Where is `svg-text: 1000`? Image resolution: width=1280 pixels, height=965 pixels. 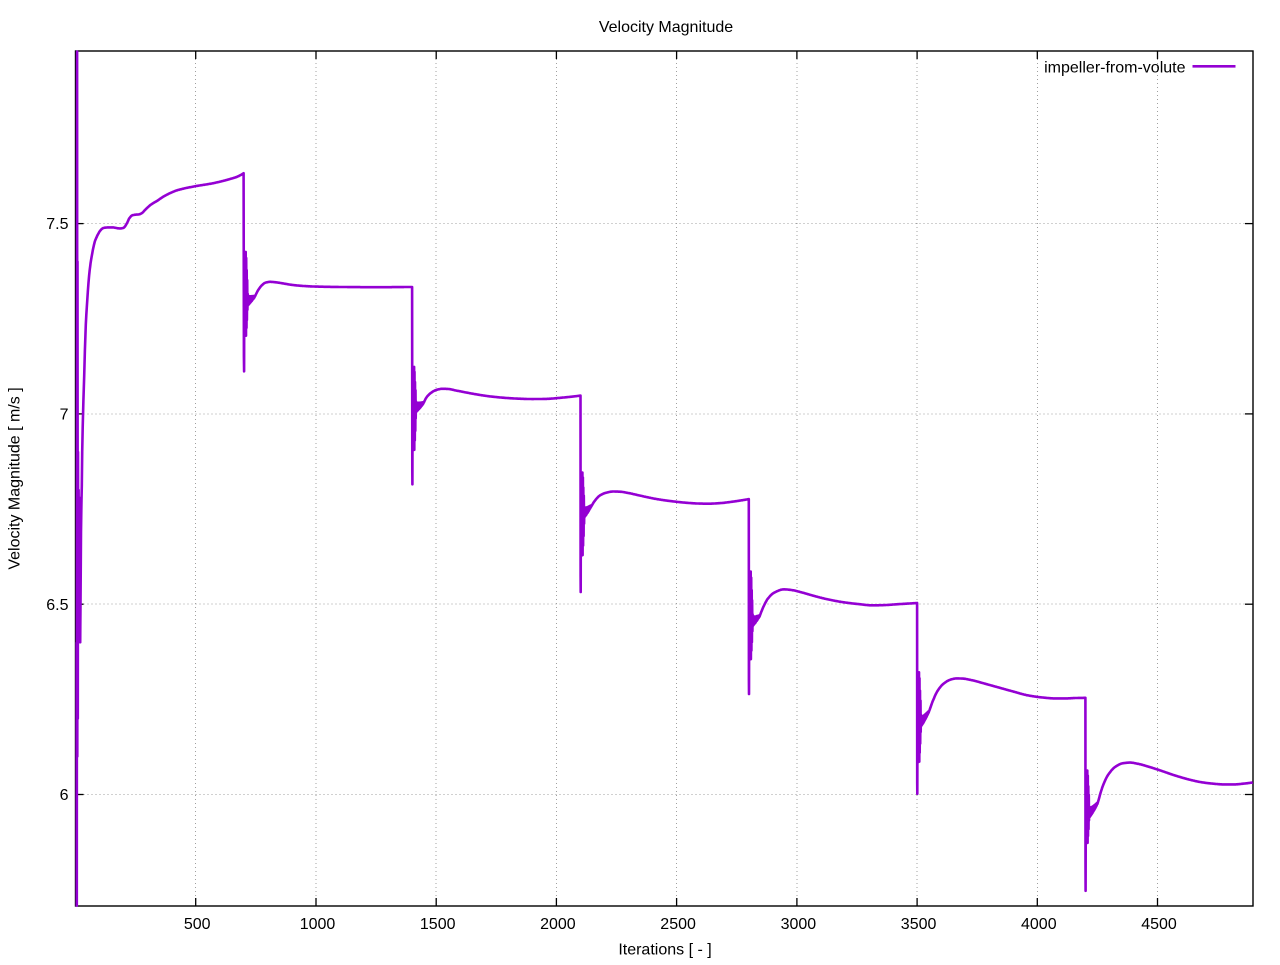 svg-text: 1000 is located at coordinates (318, 924).